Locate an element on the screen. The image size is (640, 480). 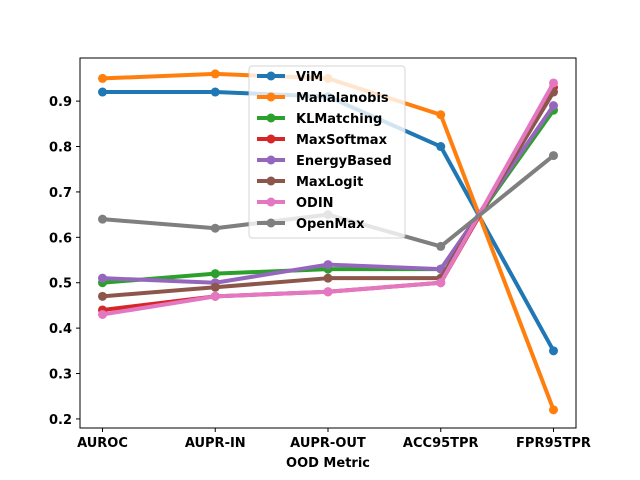
legend-label: Mahalanobis is located at coordinates (342, 98).